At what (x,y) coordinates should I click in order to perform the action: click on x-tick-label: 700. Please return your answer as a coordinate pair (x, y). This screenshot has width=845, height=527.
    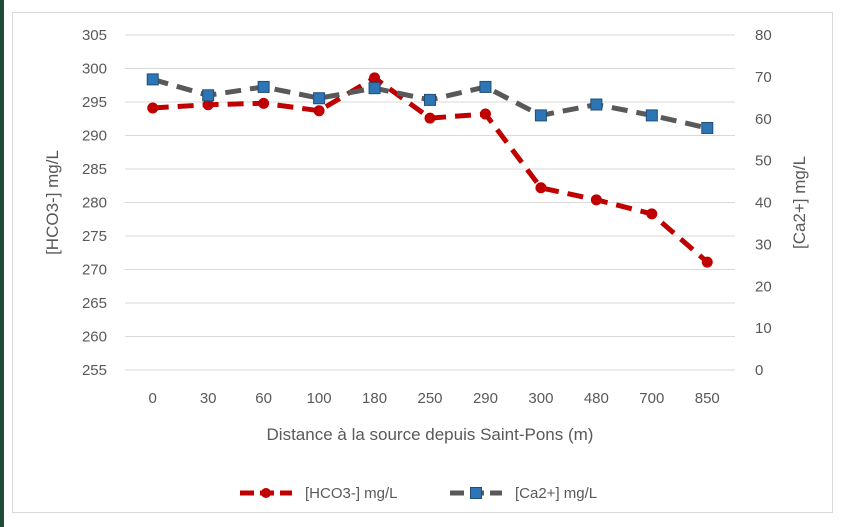
    Looking at the image, I should click on (651, 398).